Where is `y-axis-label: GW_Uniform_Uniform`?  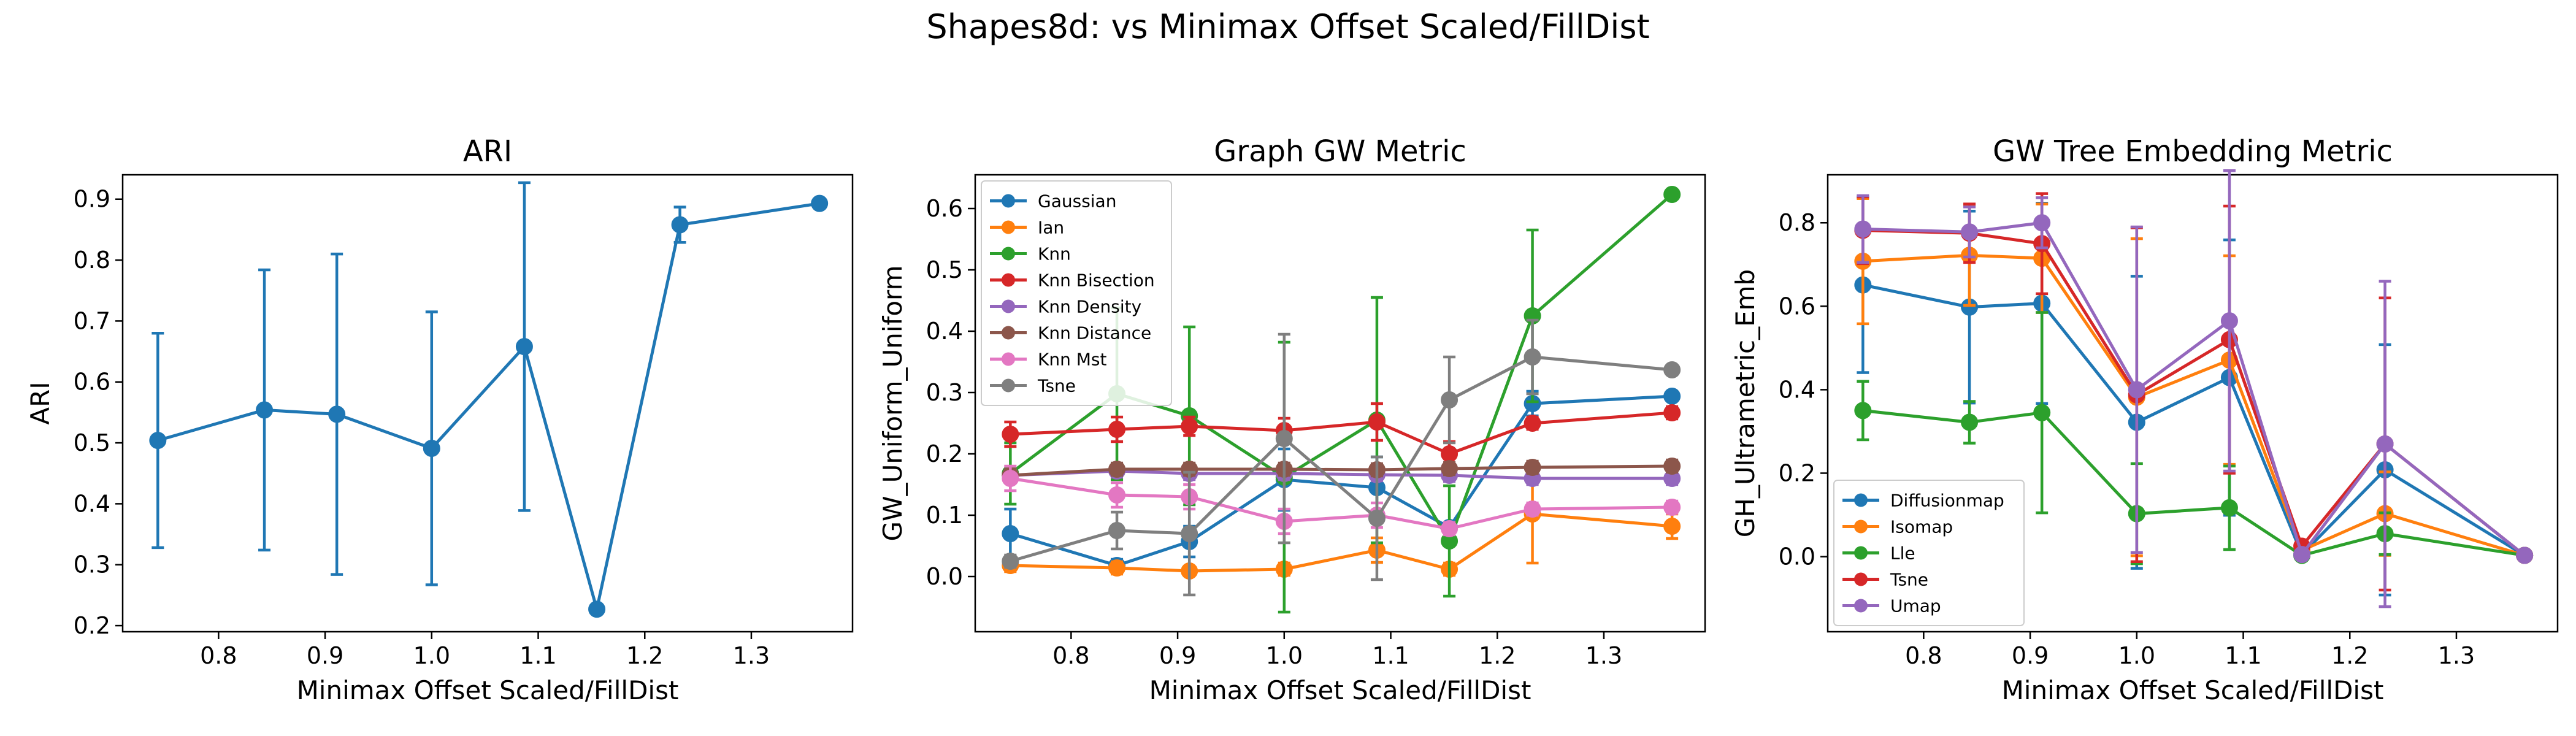 y-axis-label: GW_Uniform_Uniform is located at coordinates (893, 404).